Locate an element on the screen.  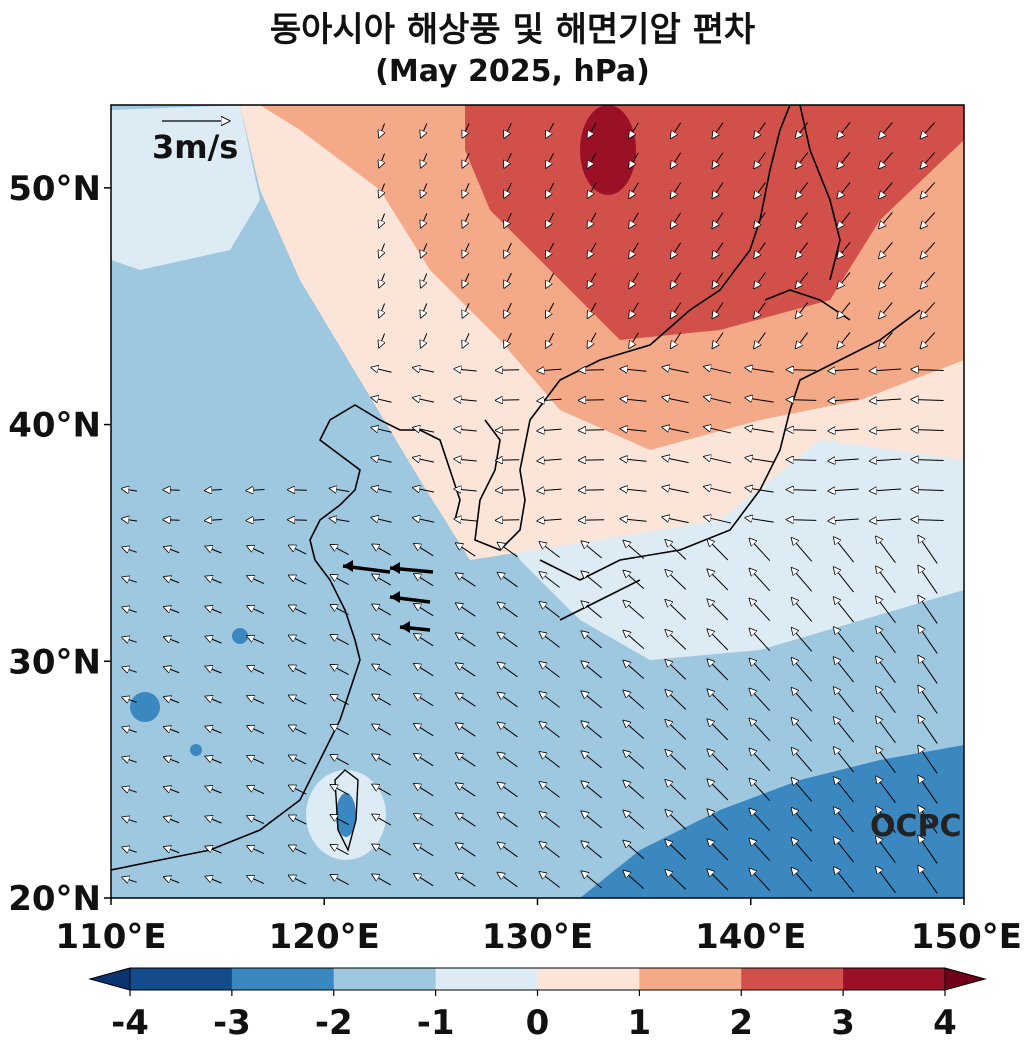
colorbar-tick-label: -4 is located at coordinates (130, 1023).